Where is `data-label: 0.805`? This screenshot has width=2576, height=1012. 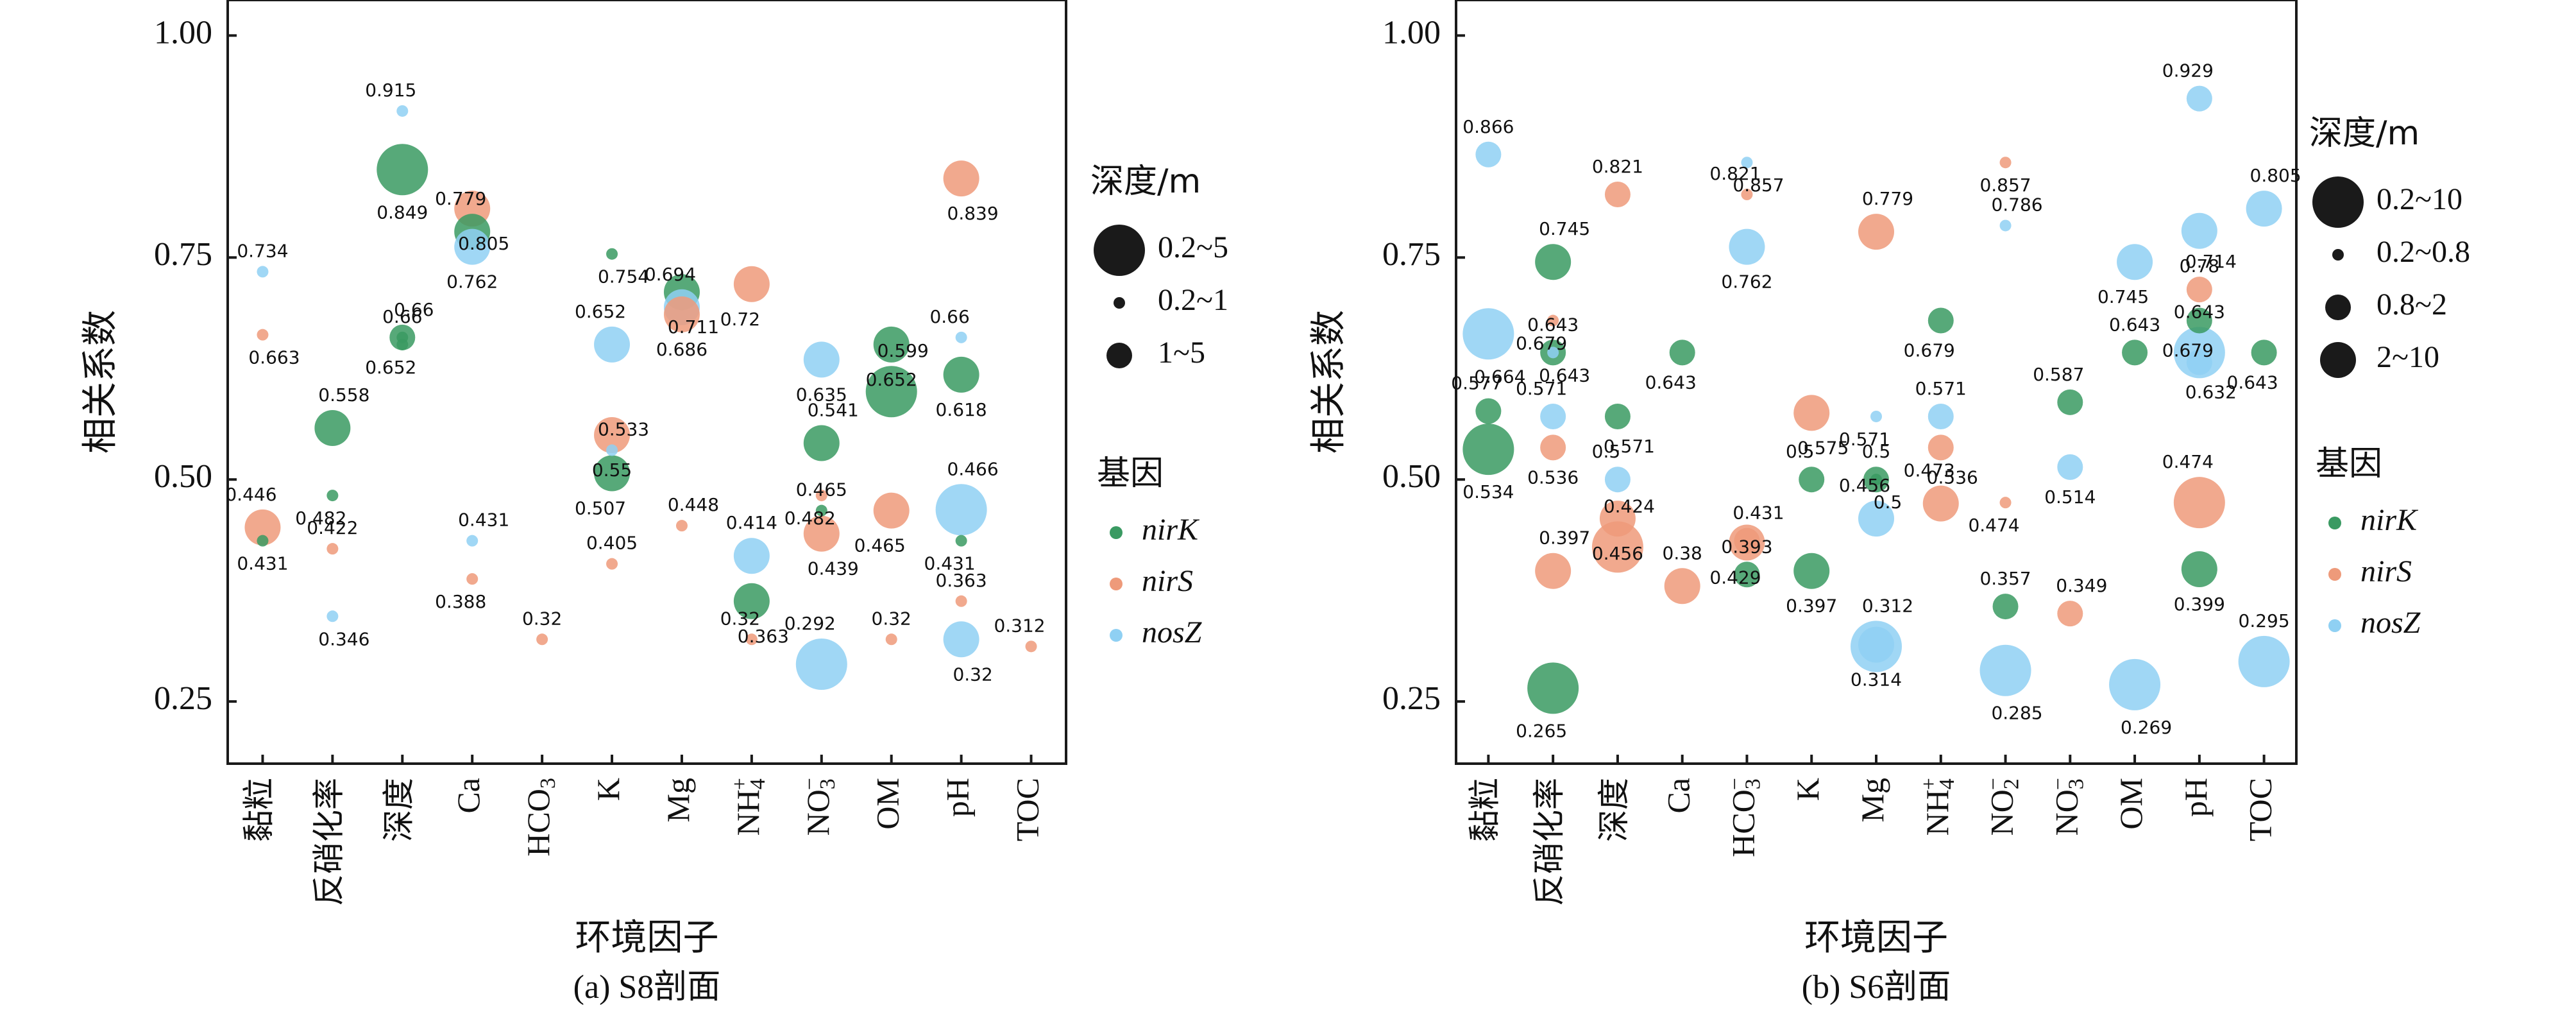 data-label: 0.805 is located at coordinates (2275, 175).